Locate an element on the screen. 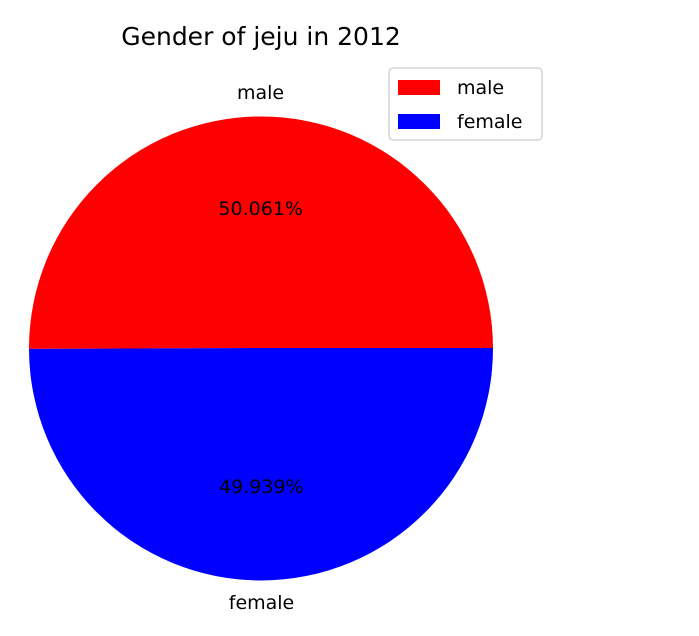 This screenshot has height=636, width=699. legend-label-female: female is located at coordinates (490, 122).